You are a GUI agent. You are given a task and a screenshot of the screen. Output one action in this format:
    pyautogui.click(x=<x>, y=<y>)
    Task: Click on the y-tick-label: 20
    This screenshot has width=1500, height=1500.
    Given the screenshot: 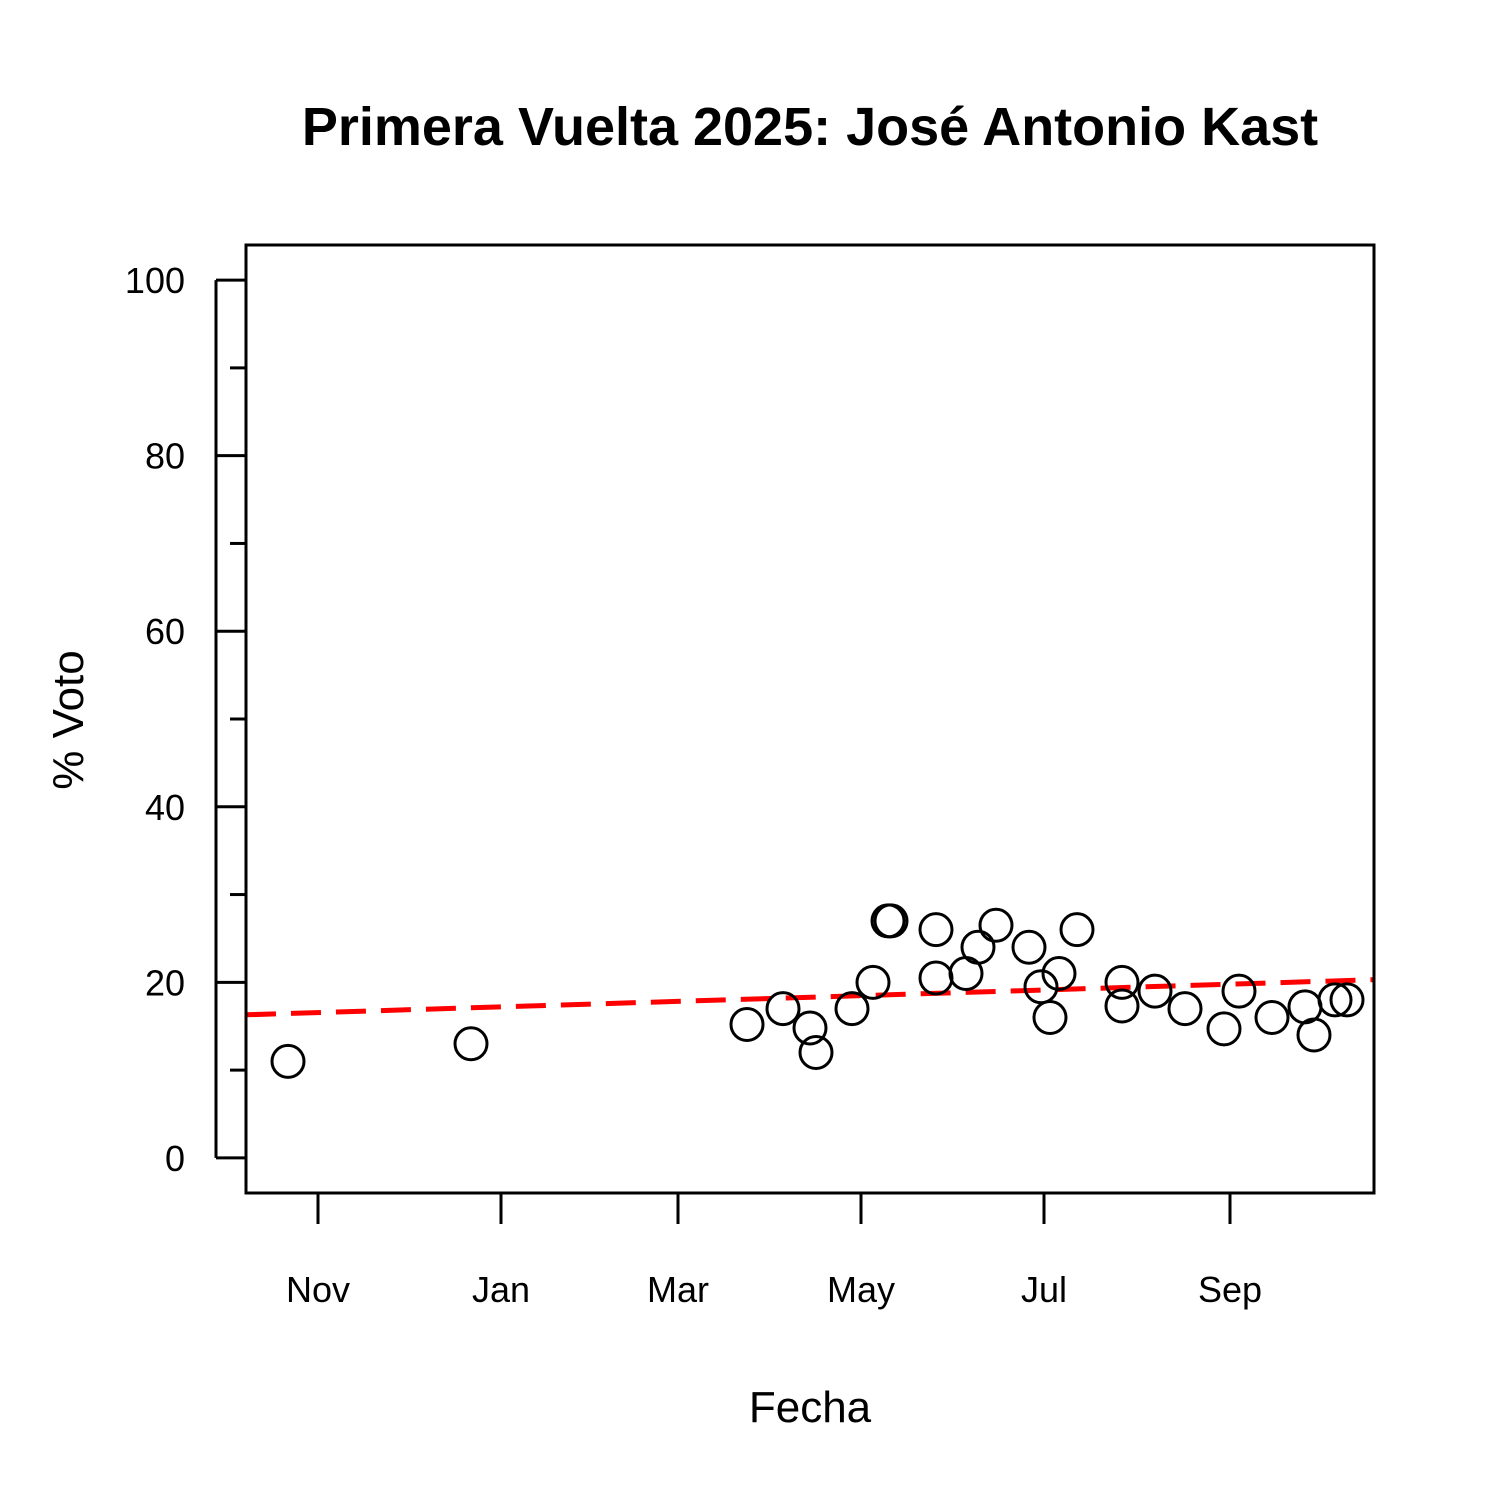 What is the action you would take?
    pyautogui.click(x=165, y=982)
    